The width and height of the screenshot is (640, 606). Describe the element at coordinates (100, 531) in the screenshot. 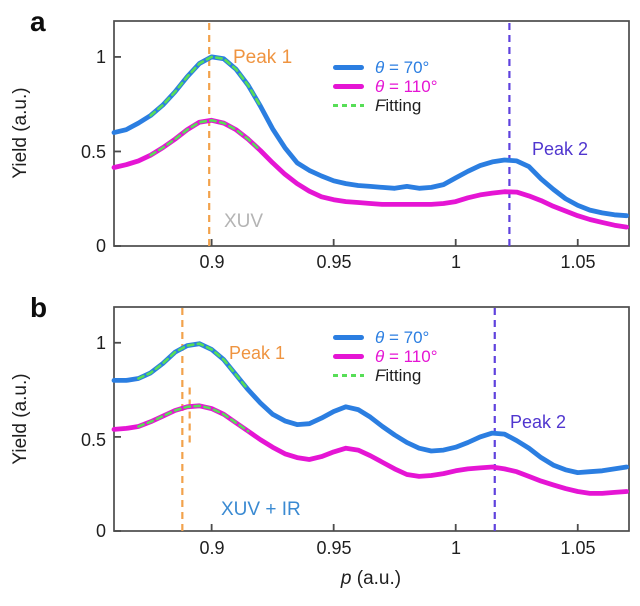

I see `panel-b-ytick-0: 0` at that location.